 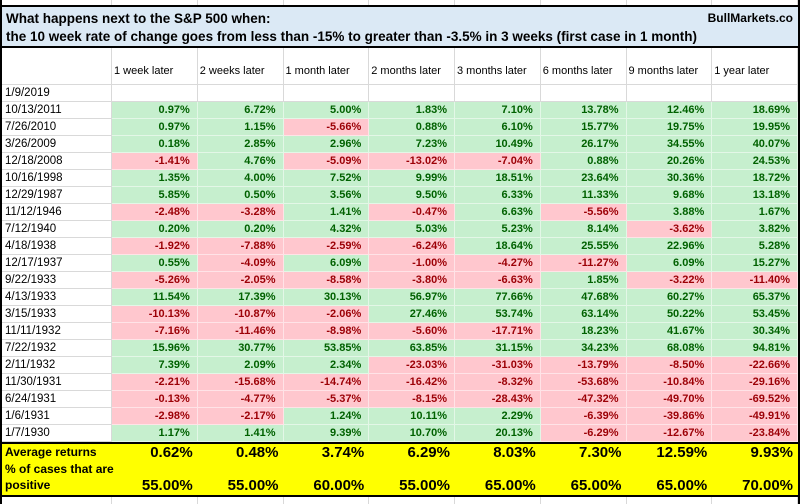 What do you see at coordinates (498, 212) in the screenshot?
I see `return-cell: 6.63%` at bounding box center [498, 212].